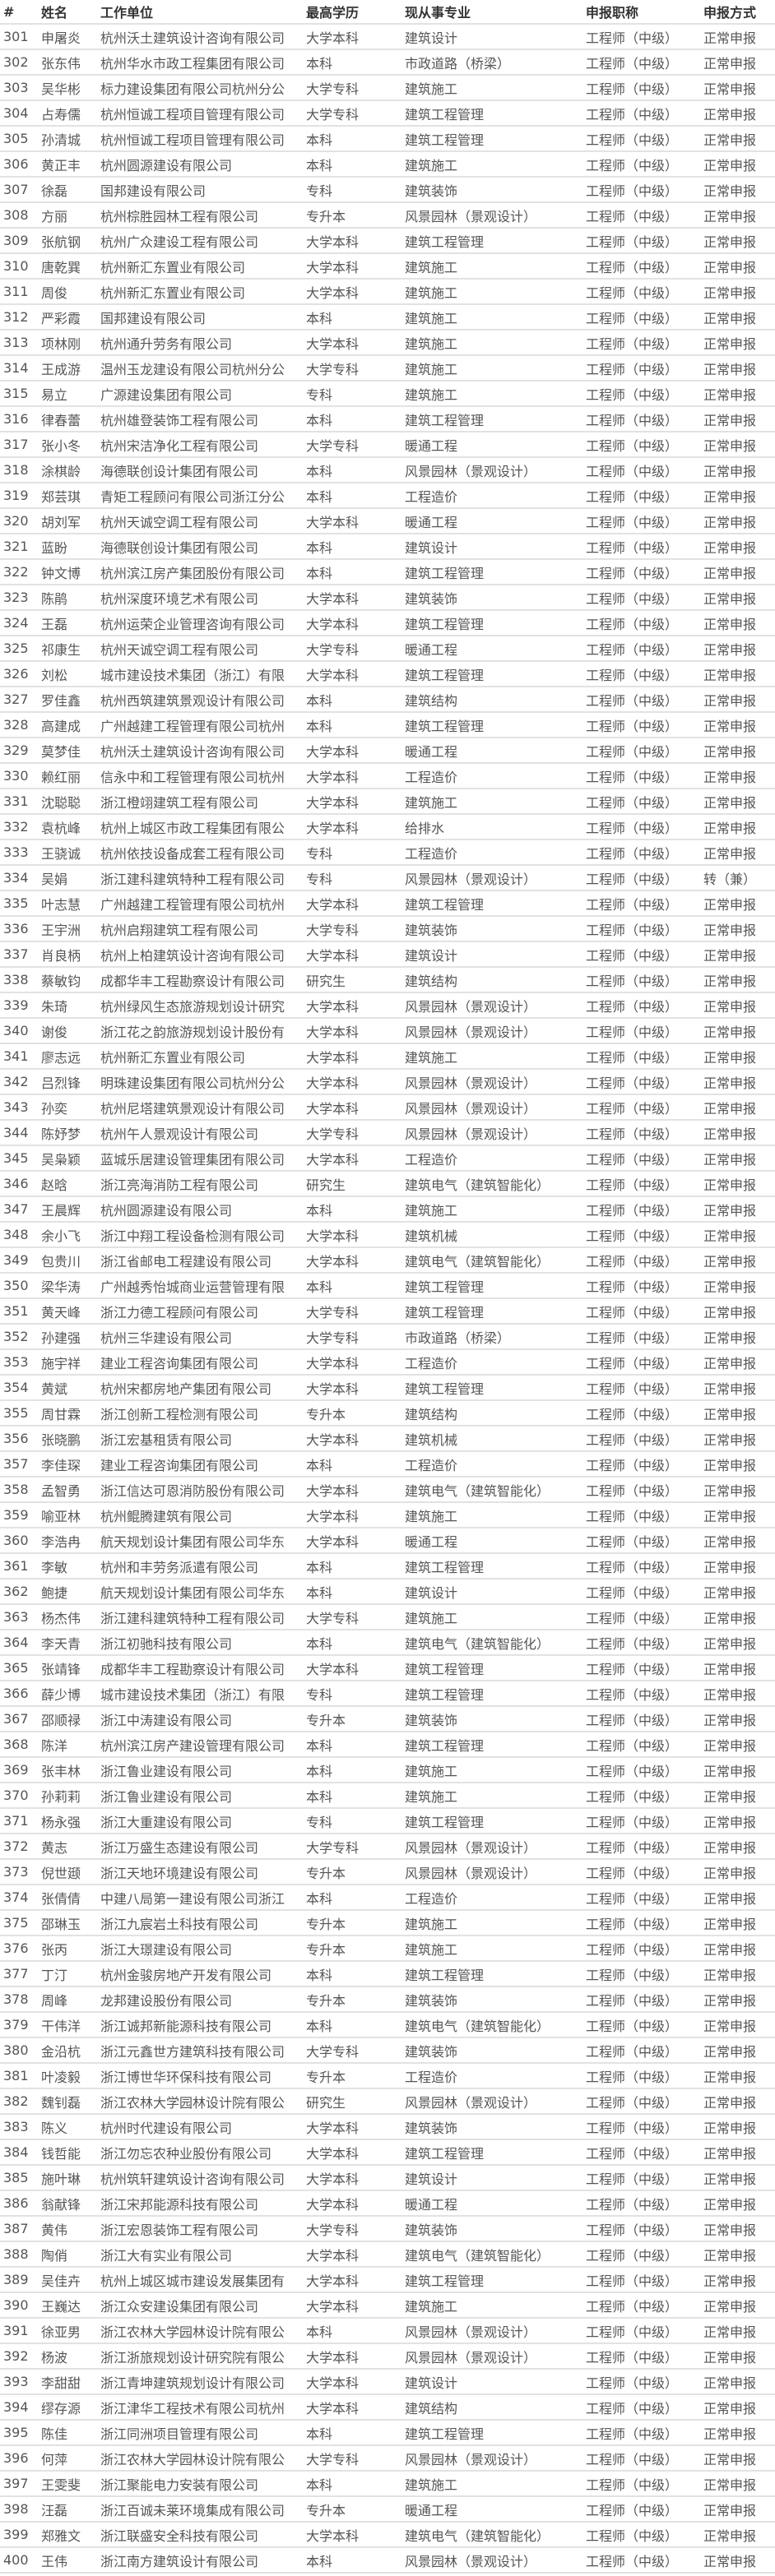 This screenshot has height=2576, width=775. I want to click on cell-name: 周峰, so click(55, 2000).